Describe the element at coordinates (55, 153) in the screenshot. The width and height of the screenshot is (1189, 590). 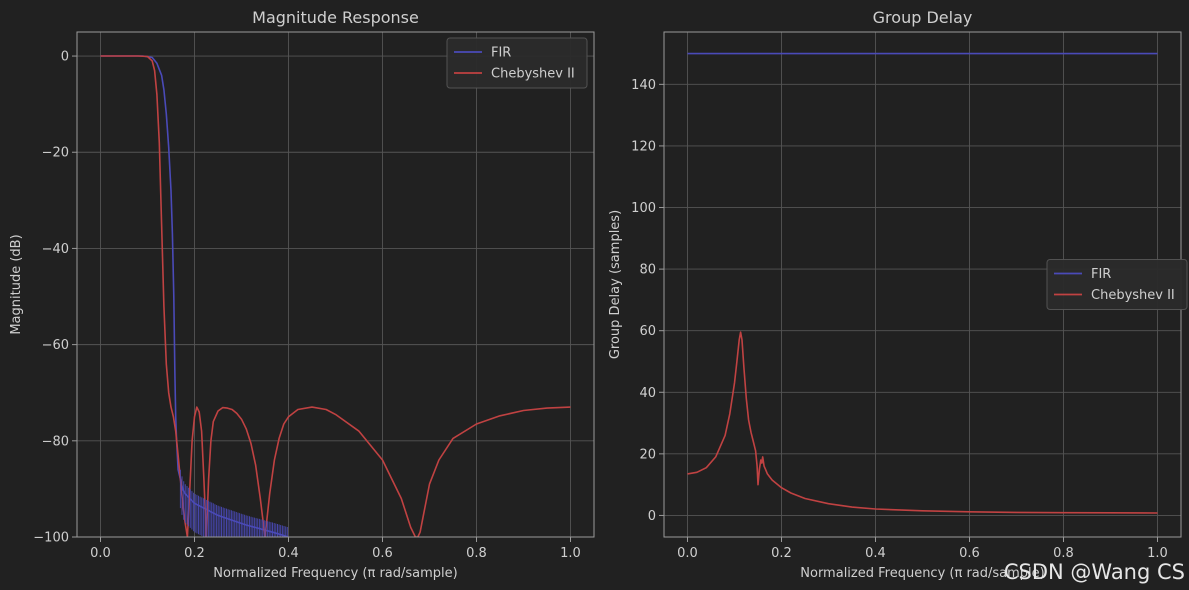
I see `y-tick-label: −20` at that location.